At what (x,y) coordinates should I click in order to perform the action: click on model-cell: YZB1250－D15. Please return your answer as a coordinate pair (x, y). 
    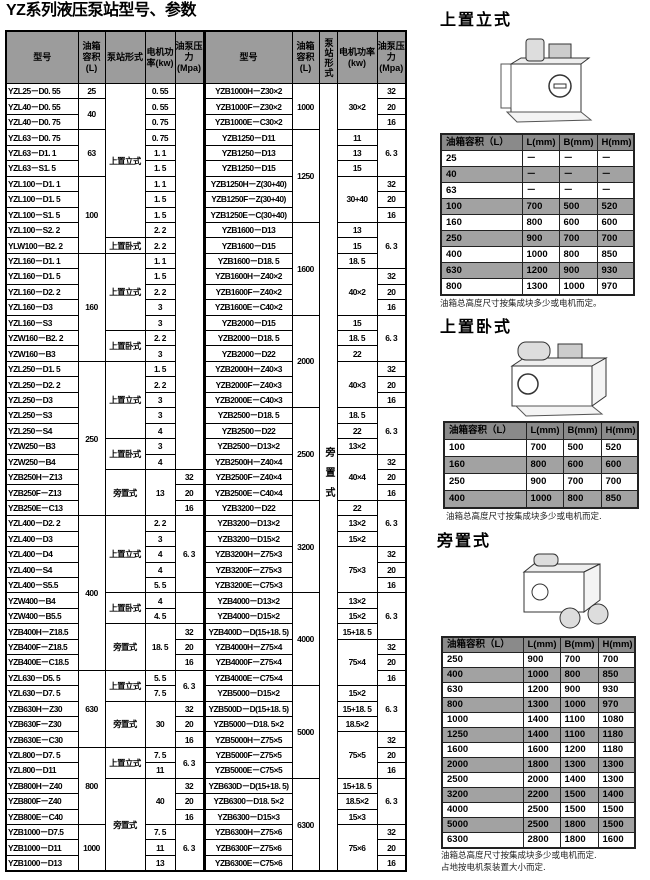
    Looking at the image, I should click on (247, 168).